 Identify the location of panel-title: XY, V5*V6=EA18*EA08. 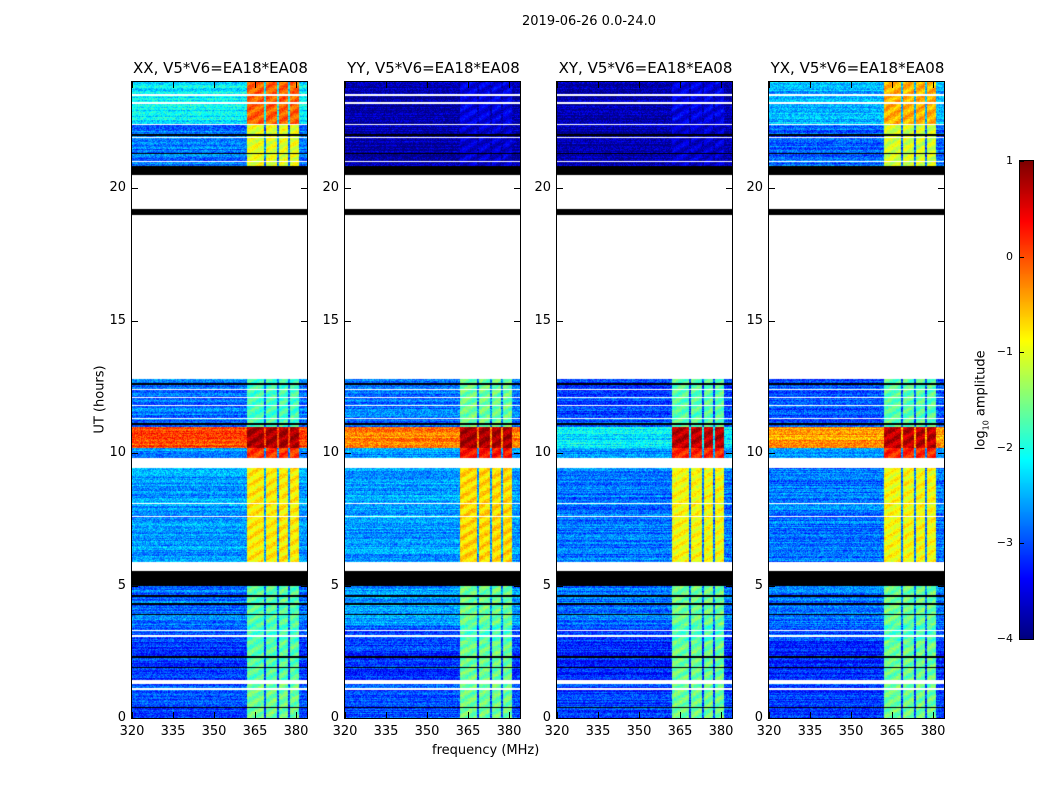
(645, 68).